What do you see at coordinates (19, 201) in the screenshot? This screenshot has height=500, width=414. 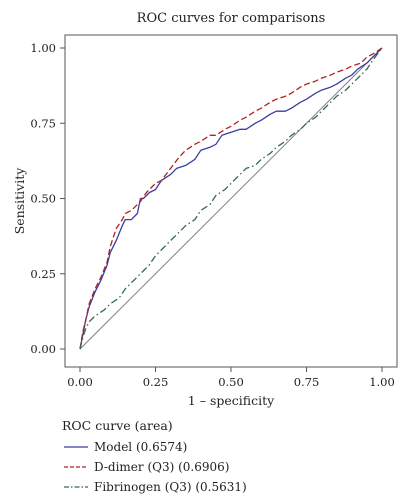 I see `y-axis-label: Sensitivity` at bounding box center [19, 201].